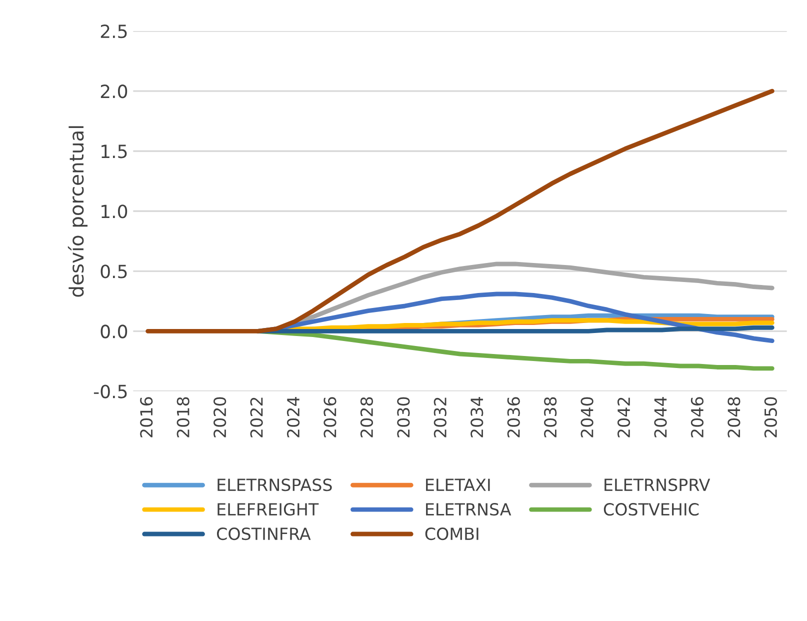  Describe the element at coordinates (114, 151) in the screenshot. I see `y-tick-label: 1.5` at that location.